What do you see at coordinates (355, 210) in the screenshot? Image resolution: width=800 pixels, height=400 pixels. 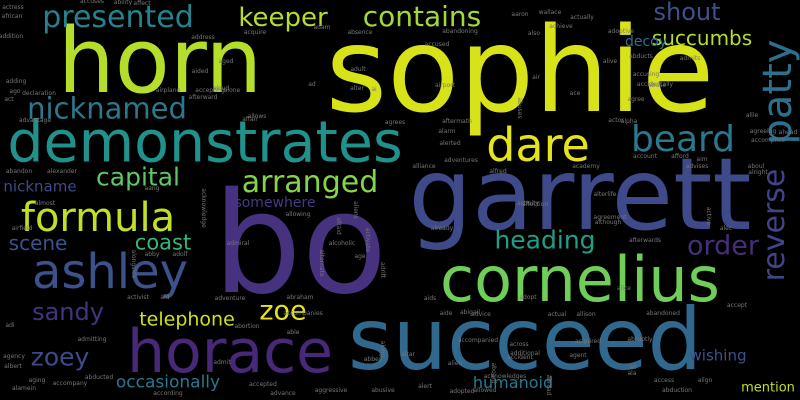 I see `cloud-word: aliens` at bounding box center [355, 210].